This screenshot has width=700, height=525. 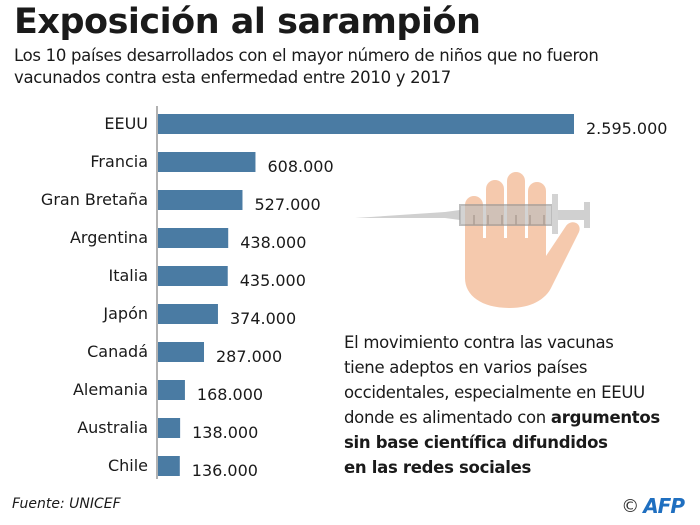 I want to click on chart-title: Exposición al sarampión, so click(x=247, y=22).